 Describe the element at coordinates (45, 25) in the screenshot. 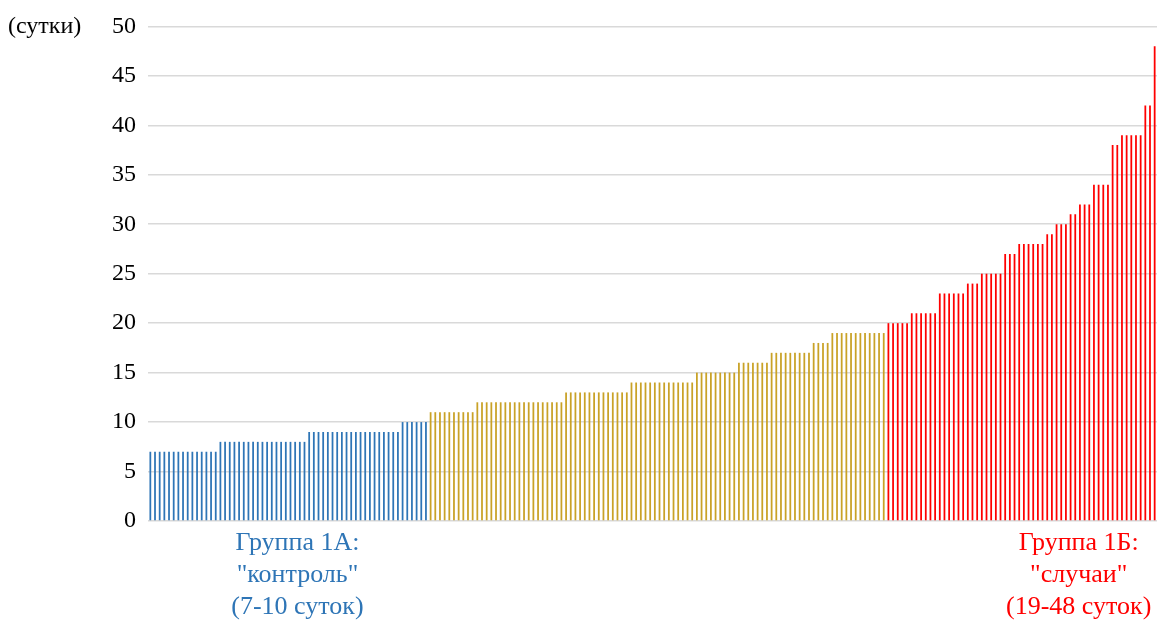

I see `y-axis-title: (сутки)` at that location.